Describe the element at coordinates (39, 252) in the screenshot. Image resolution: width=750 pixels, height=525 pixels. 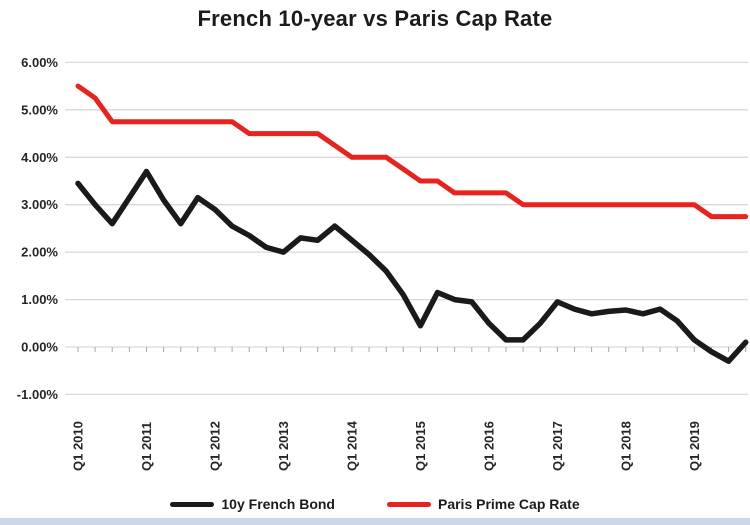
I see `y-tick-label: 2.00%` at that location.